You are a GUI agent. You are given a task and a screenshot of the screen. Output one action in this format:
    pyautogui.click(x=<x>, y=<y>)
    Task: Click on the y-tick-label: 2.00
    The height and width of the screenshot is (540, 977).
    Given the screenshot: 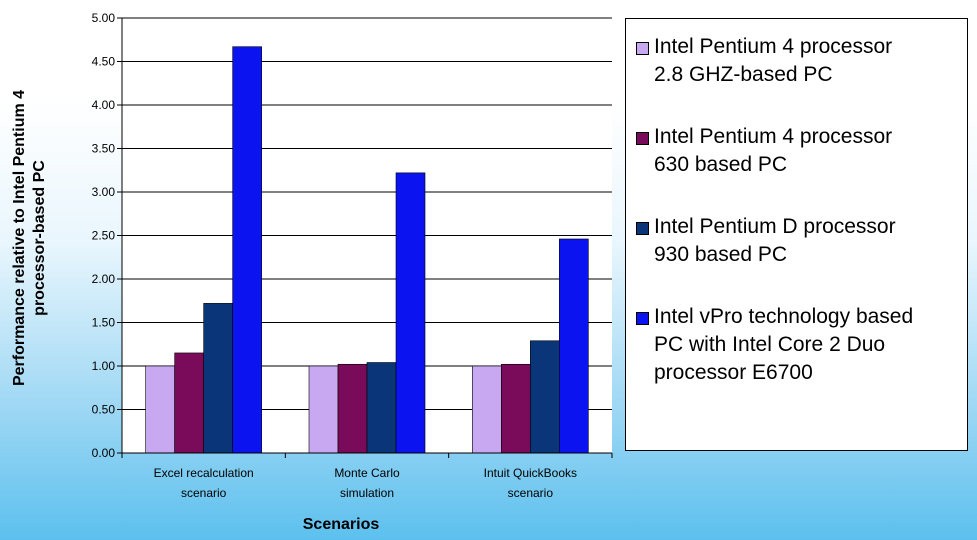 What is the action you would take?
    pyautogui.click(x=104, y=279)
    